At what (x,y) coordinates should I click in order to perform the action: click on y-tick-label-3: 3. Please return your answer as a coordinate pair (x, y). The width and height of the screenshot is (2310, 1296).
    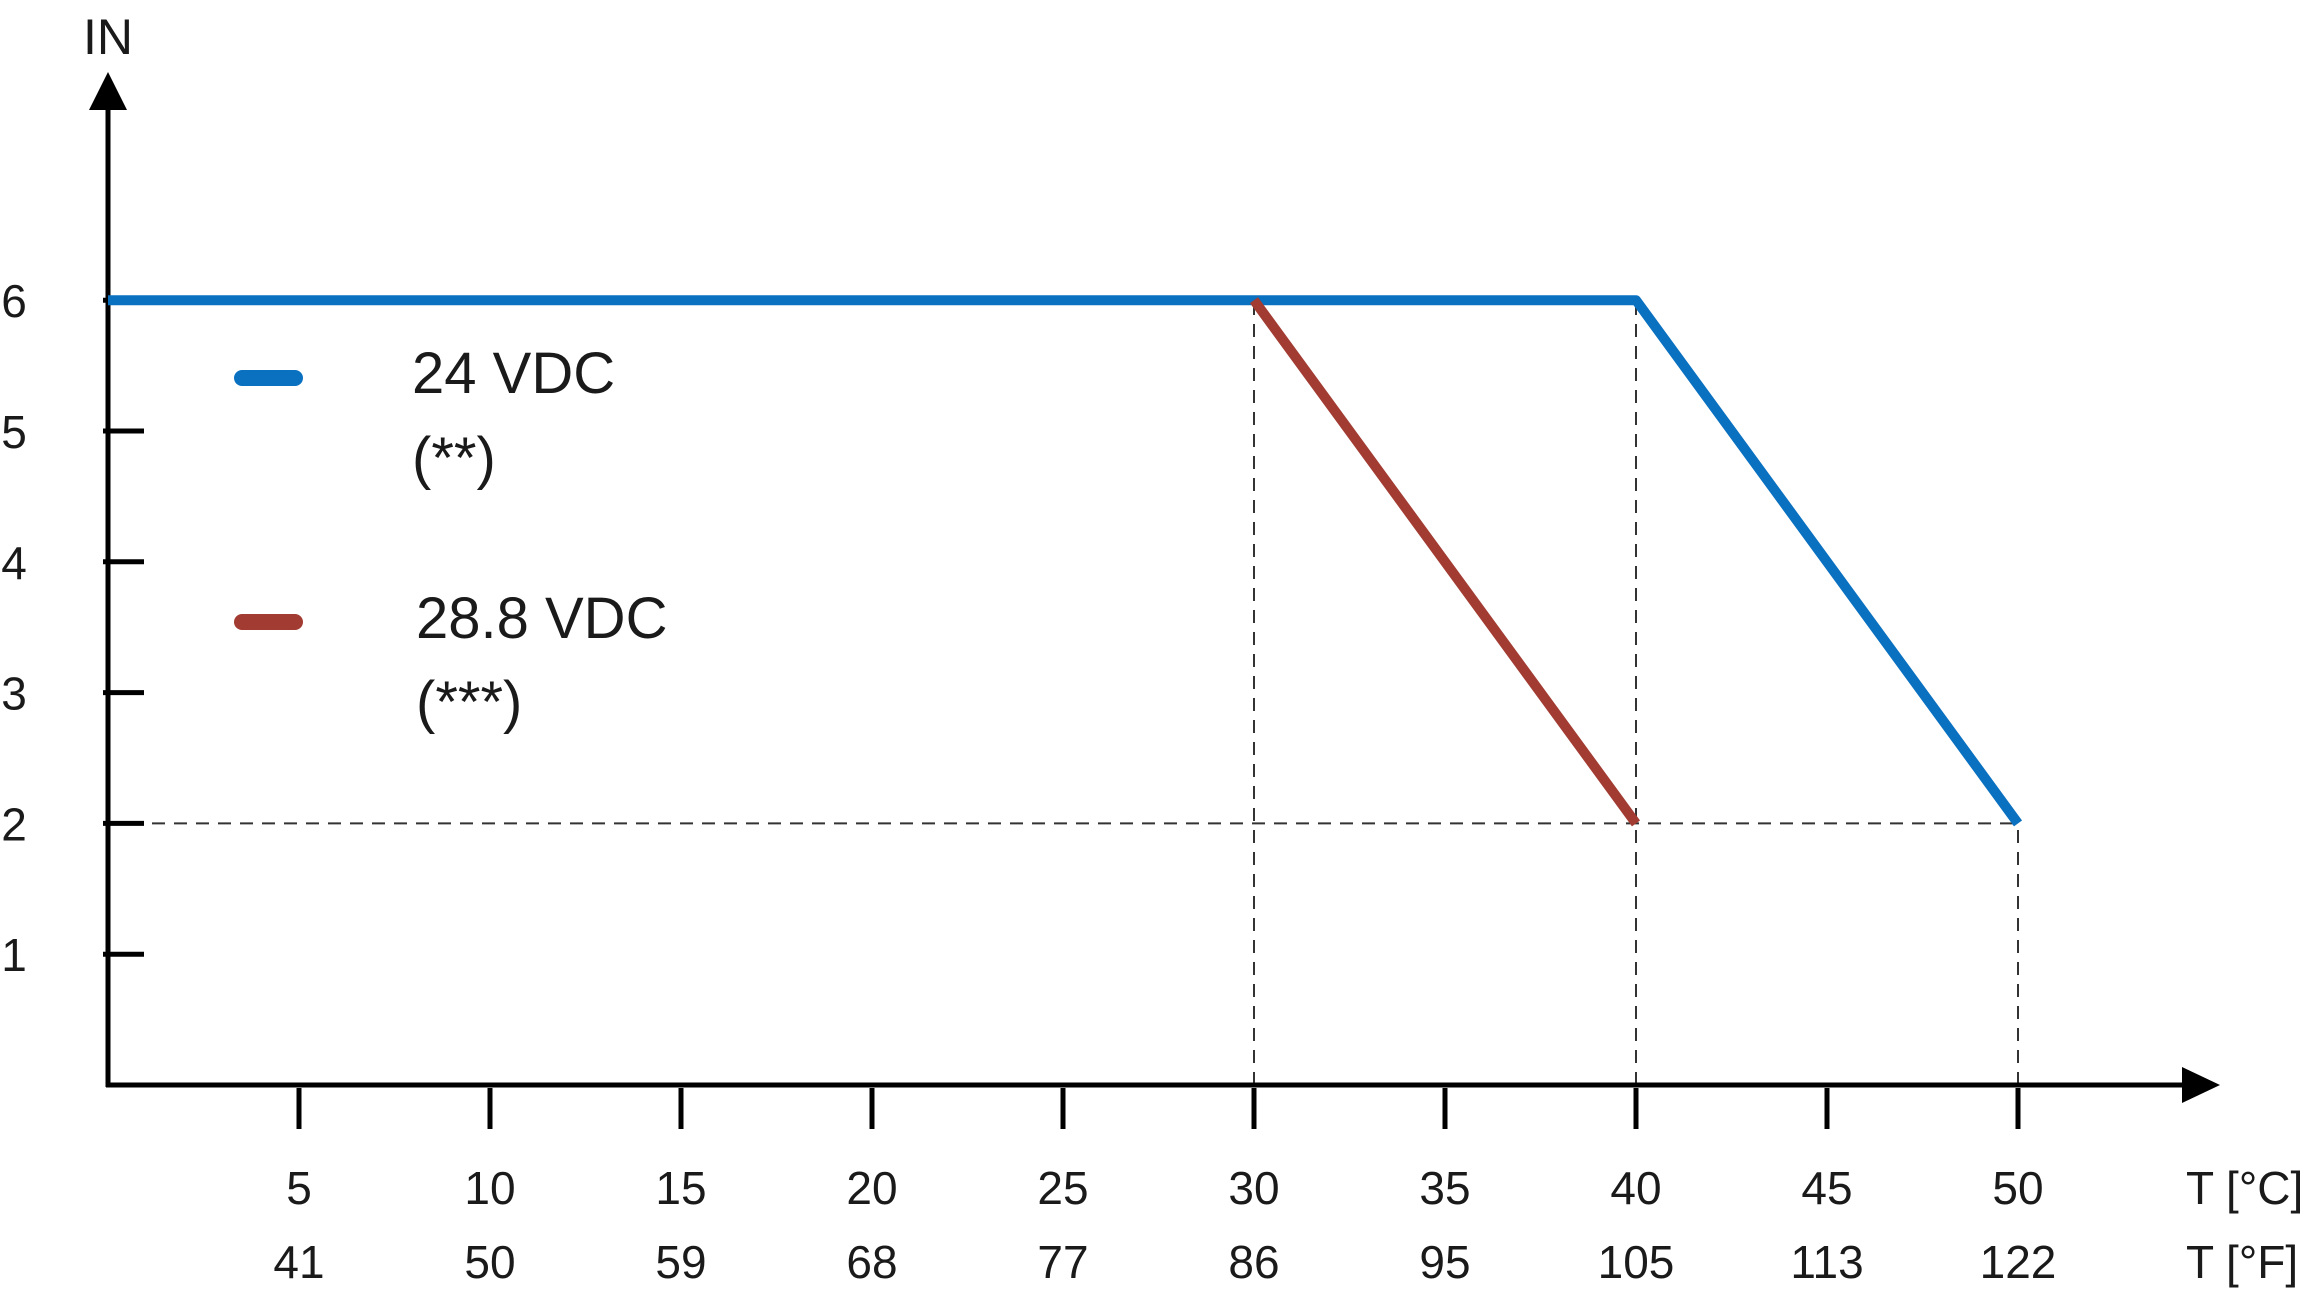
    Looking at the image, I should click on (14, 694).